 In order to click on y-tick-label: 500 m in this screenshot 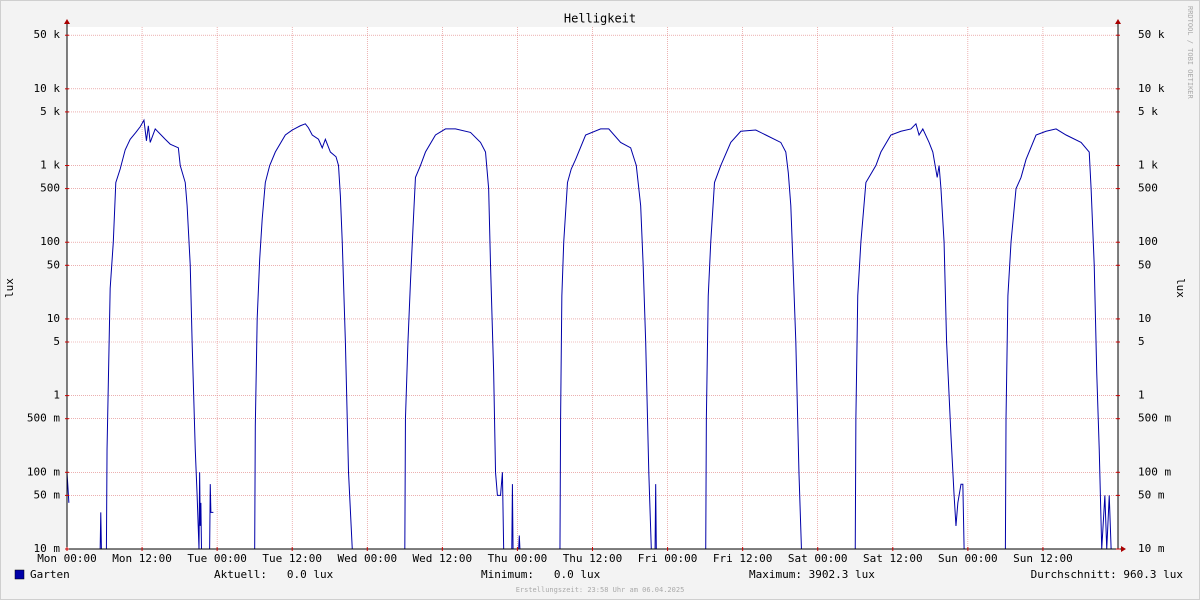, I will do `click(43, 418)`.